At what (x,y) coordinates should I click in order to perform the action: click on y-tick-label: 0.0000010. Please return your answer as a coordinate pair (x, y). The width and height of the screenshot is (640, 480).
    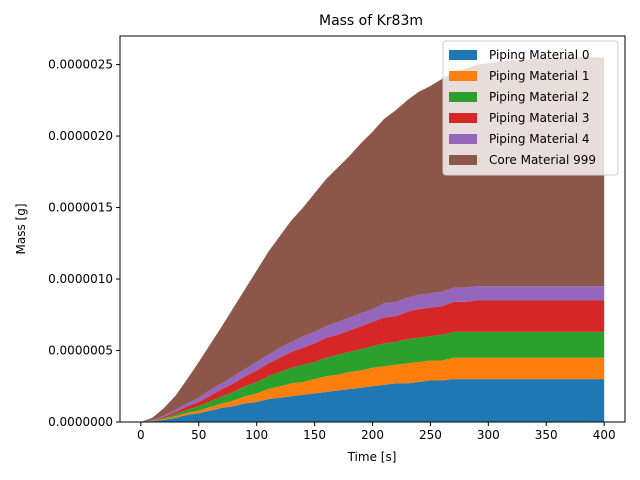
    Looking at the image, I should click on (80, 279).